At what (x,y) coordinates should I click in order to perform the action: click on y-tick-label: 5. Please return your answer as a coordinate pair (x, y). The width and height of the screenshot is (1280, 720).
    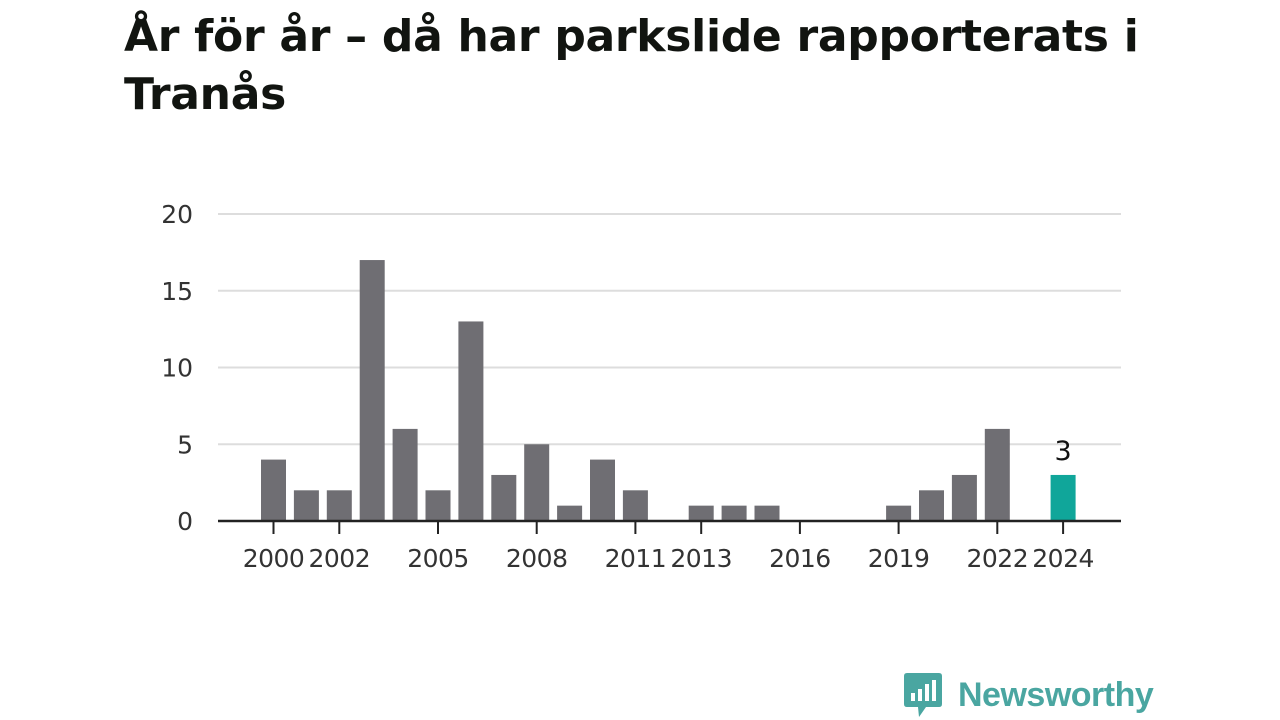
    Looking at the image, I should click on (185, 444).